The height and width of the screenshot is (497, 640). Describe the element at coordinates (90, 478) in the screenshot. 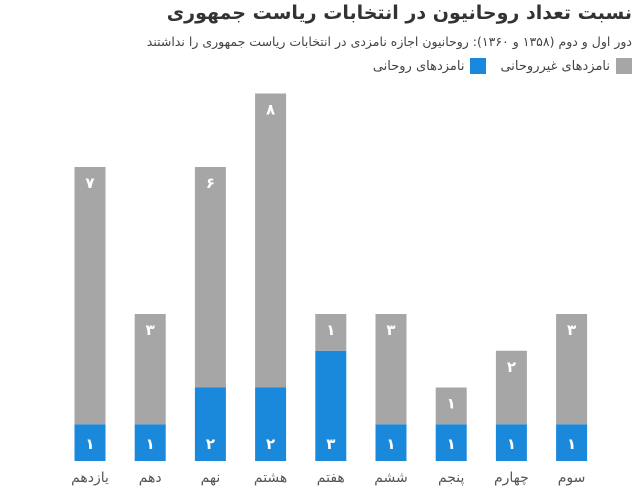

I see `x-tick-label: یازدهم` at that location.